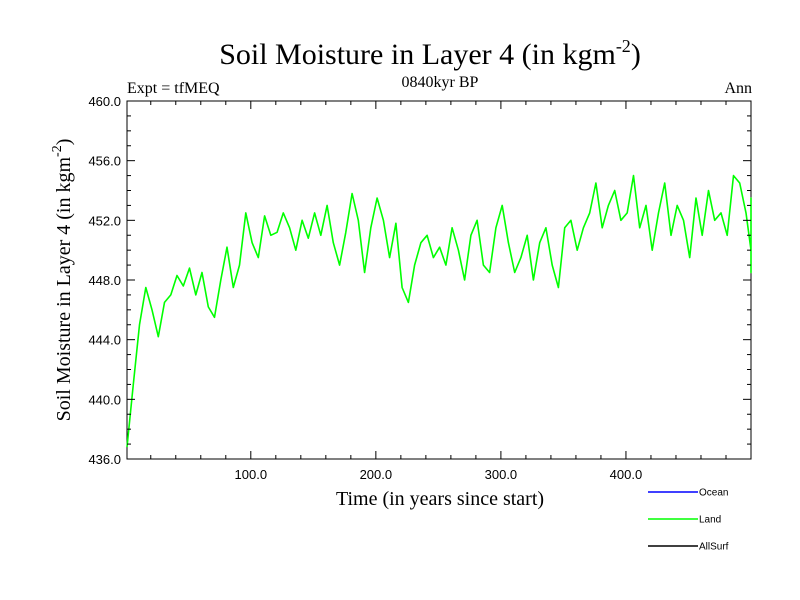  What do you see at coordinates (62, 280) in the screenshot?
I see `y-axis-label: Soil Moisture in Layer 4 (in kgm-2)` at bounding box center [62, 280].